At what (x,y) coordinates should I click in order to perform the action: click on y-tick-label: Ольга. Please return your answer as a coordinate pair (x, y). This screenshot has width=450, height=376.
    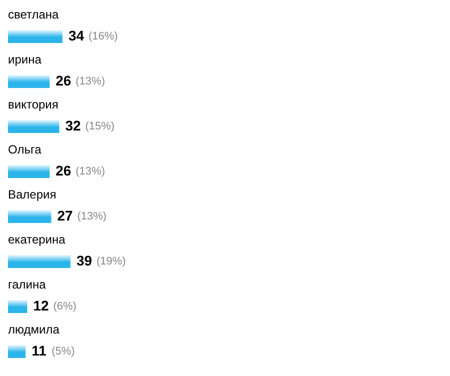
    Looking at the image, I should click on (25, 149).